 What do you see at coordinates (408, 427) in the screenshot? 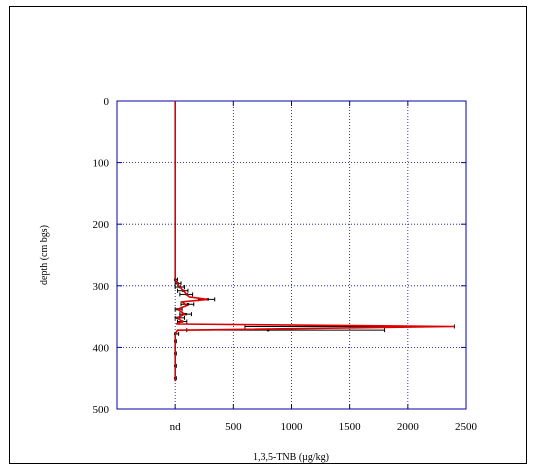
I see `x-tick-label: 2000` at bounding box center [408, 427].